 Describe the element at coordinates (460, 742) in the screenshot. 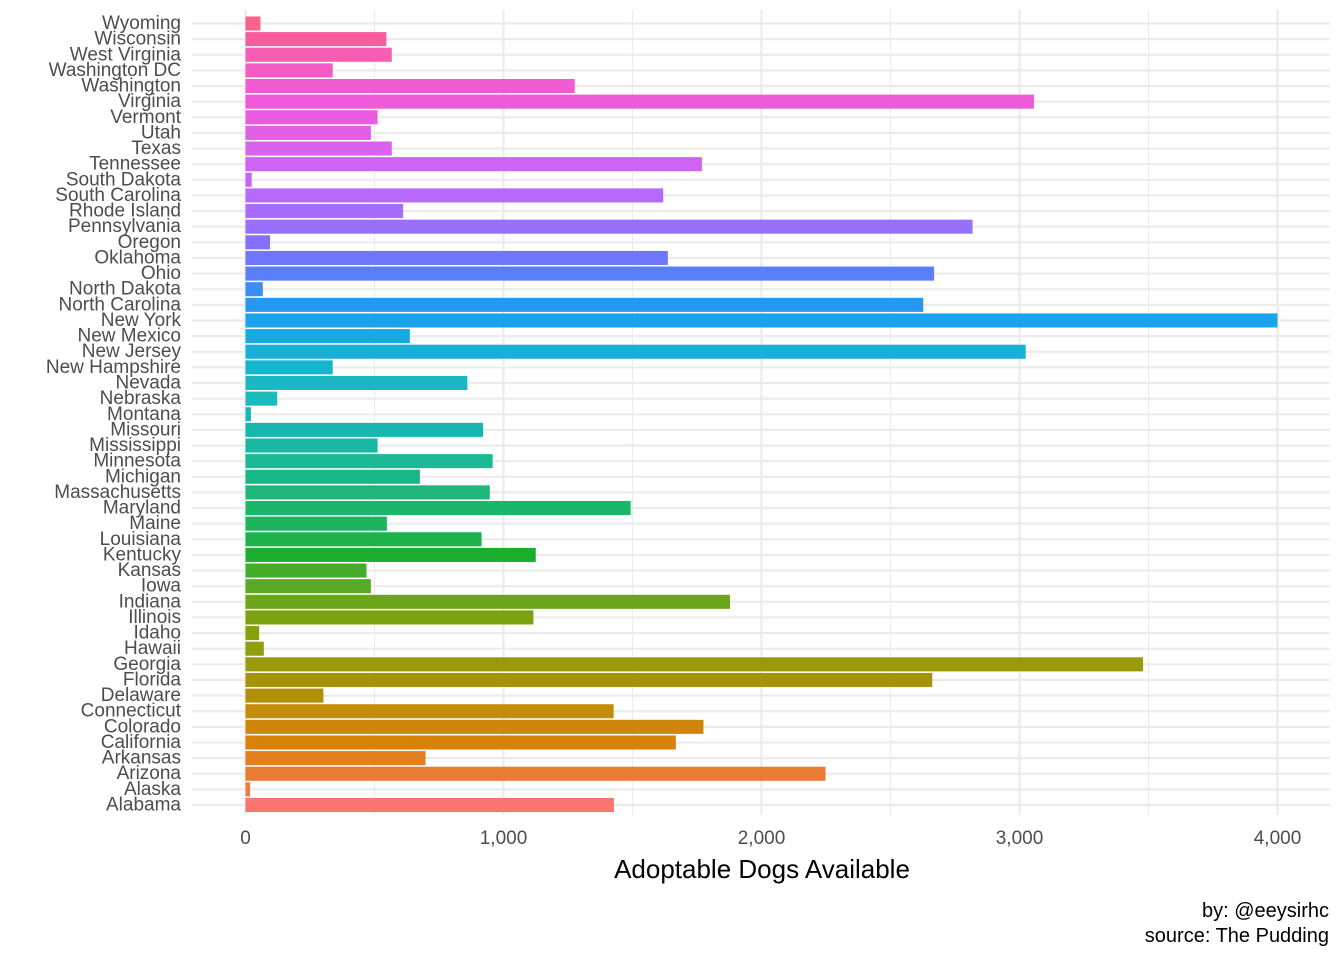

I see `bar-california` at that location.